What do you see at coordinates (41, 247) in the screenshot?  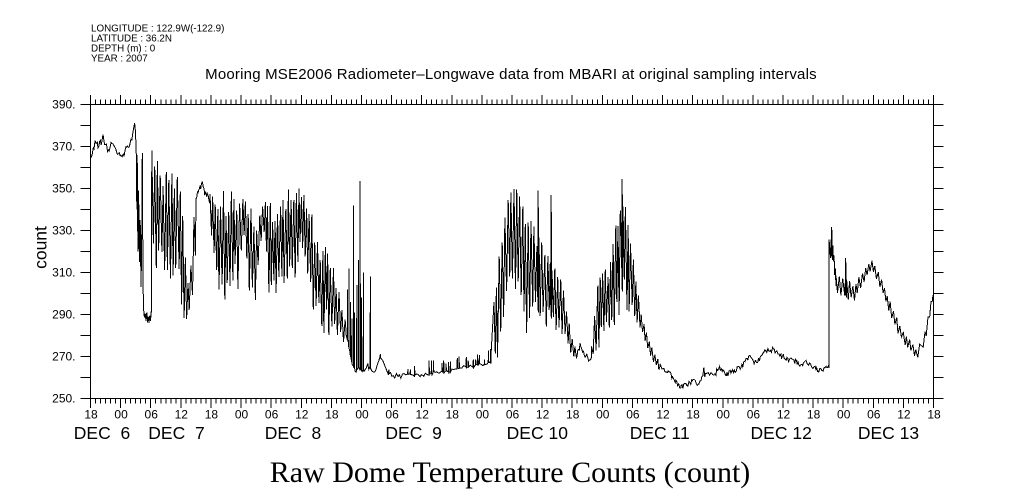 I see `svg-text: count` at bounding box center [41, 247].